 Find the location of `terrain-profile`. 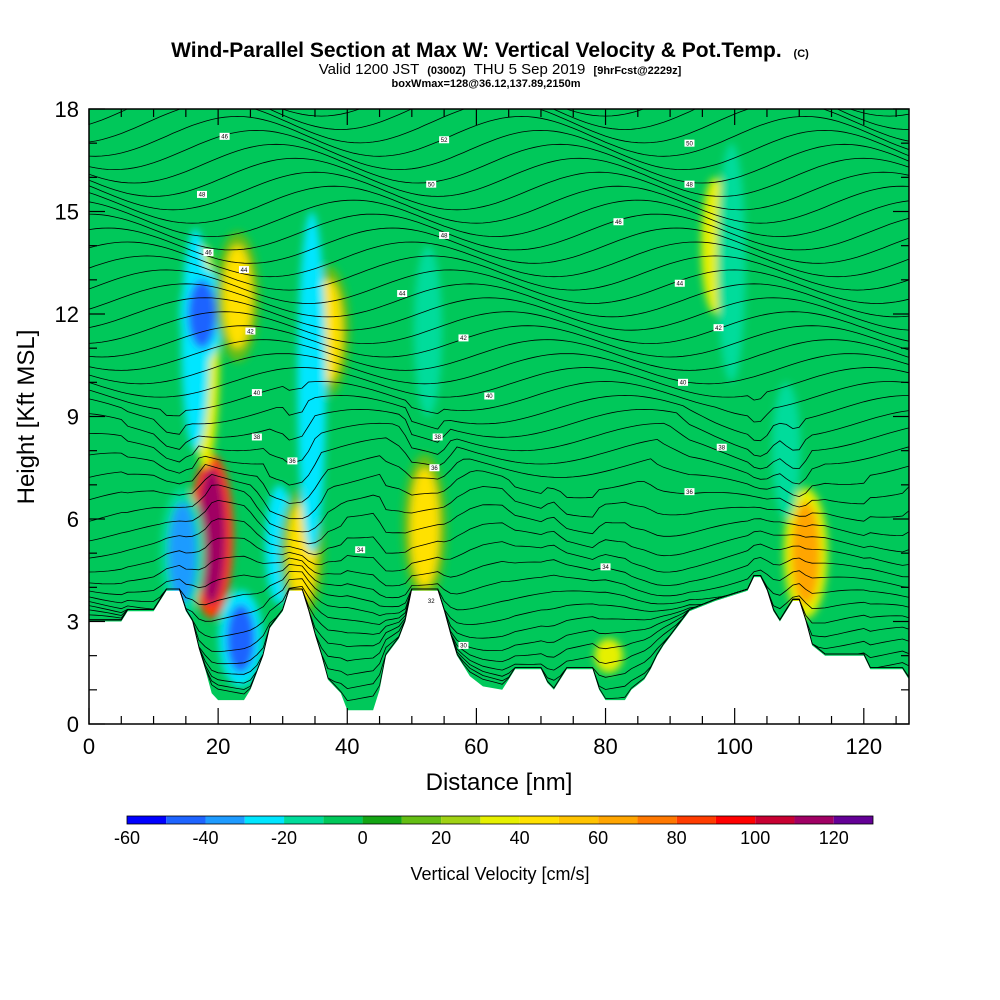

terrain-profile is located at coordinates (499, 650).